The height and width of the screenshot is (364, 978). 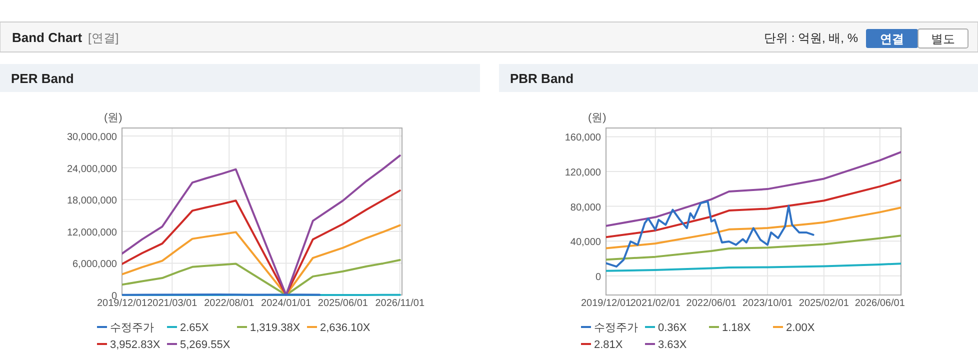 What do you see at coordinates (47, 37) in the screenshot?
I see `text: Band Chart` at bounding box center [47, 37].